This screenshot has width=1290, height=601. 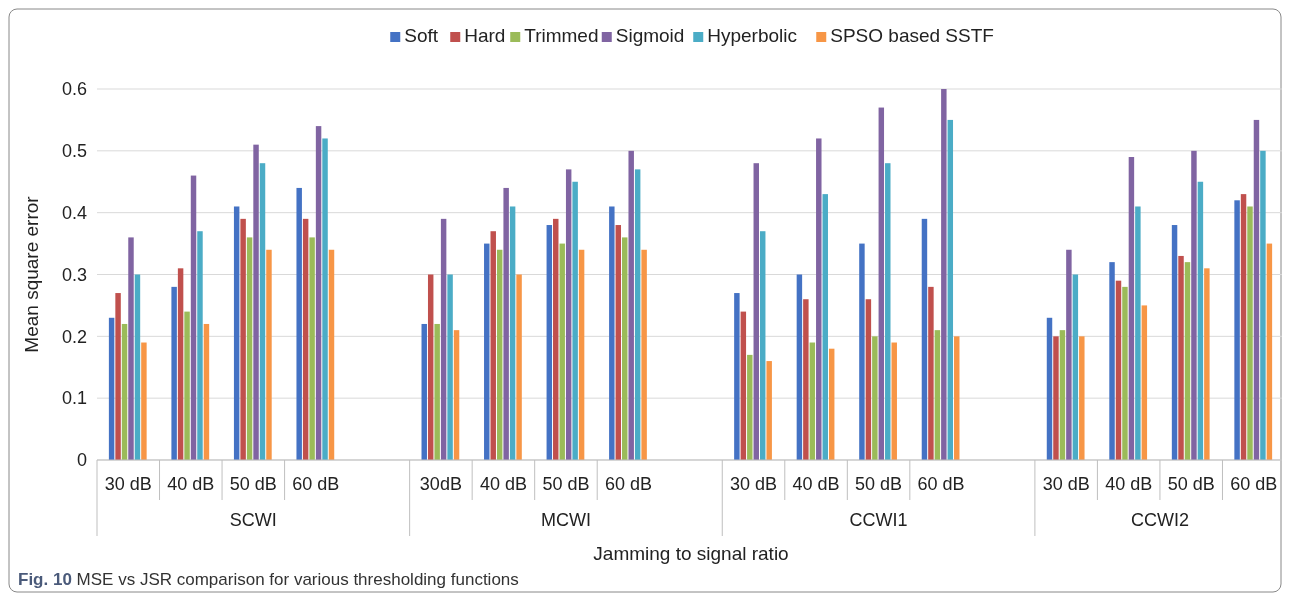 I want to click on y-tick-label: 0.4, so click(x=74, y=212).